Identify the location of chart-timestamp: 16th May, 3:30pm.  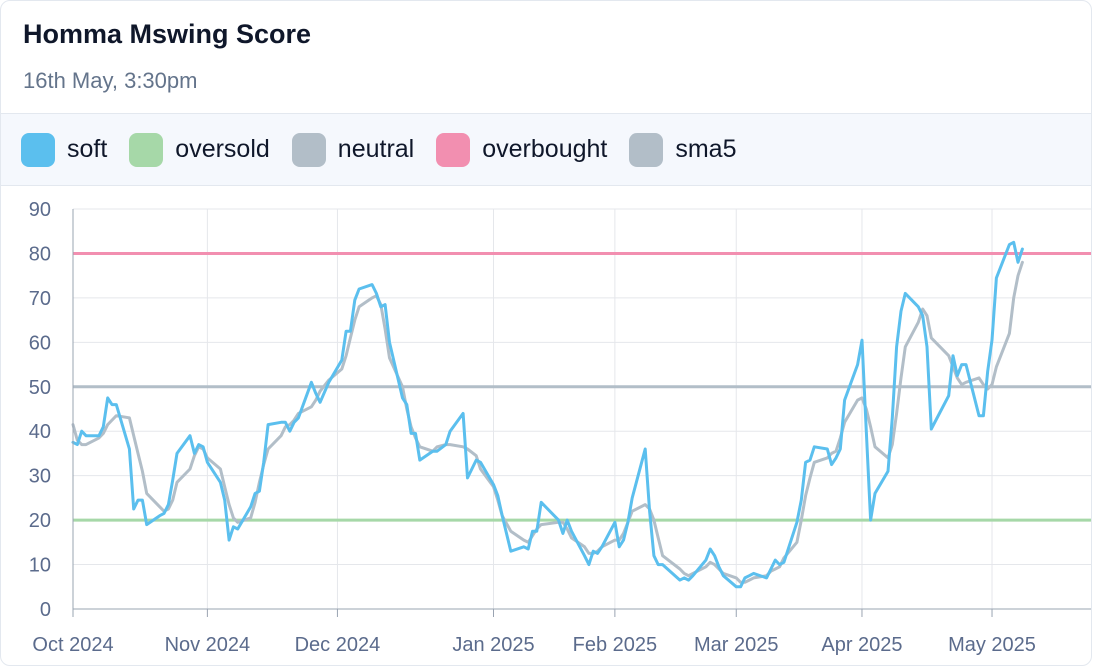
(110, 80).